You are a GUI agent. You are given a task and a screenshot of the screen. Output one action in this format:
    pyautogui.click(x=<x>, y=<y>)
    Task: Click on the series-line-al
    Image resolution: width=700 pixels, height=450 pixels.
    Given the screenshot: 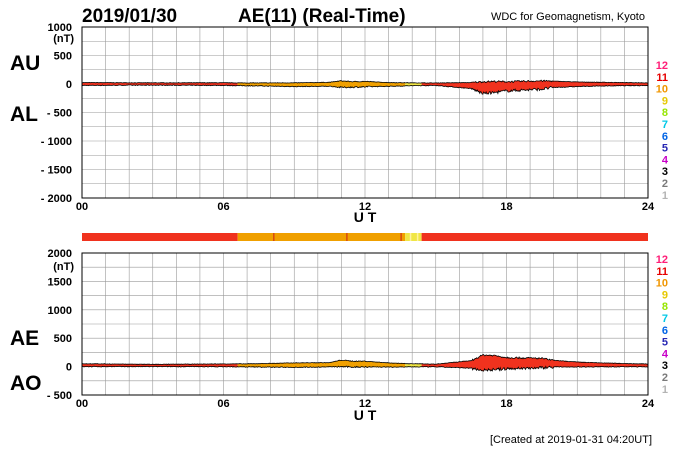 What is the action you would take?
    pyautogui.click(x=365, y=89)
    